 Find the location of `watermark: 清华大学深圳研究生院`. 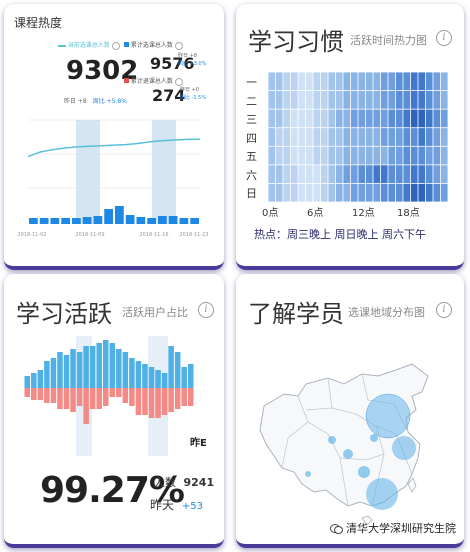

watermark: 清华大学深圳研究生院 is located at coordinates (393, 528).